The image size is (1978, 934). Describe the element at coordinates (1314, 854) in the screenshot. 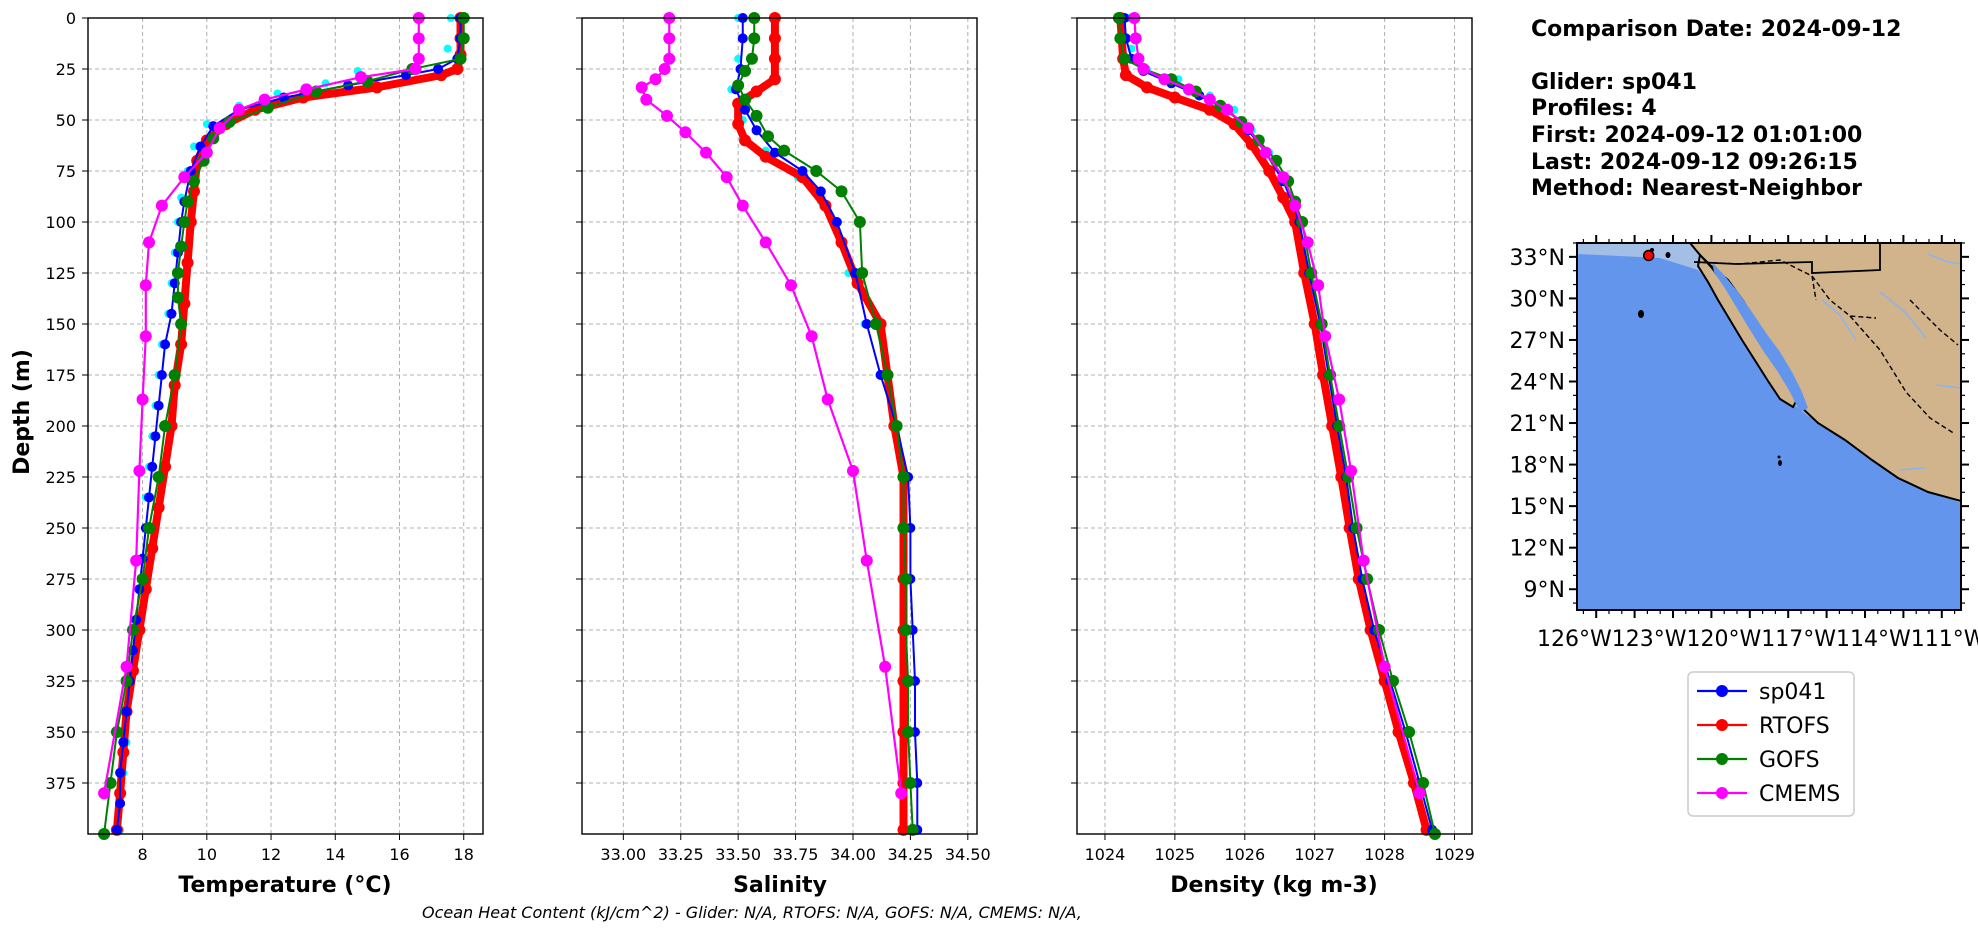

I see `x-tick-label: 1027` at that location.